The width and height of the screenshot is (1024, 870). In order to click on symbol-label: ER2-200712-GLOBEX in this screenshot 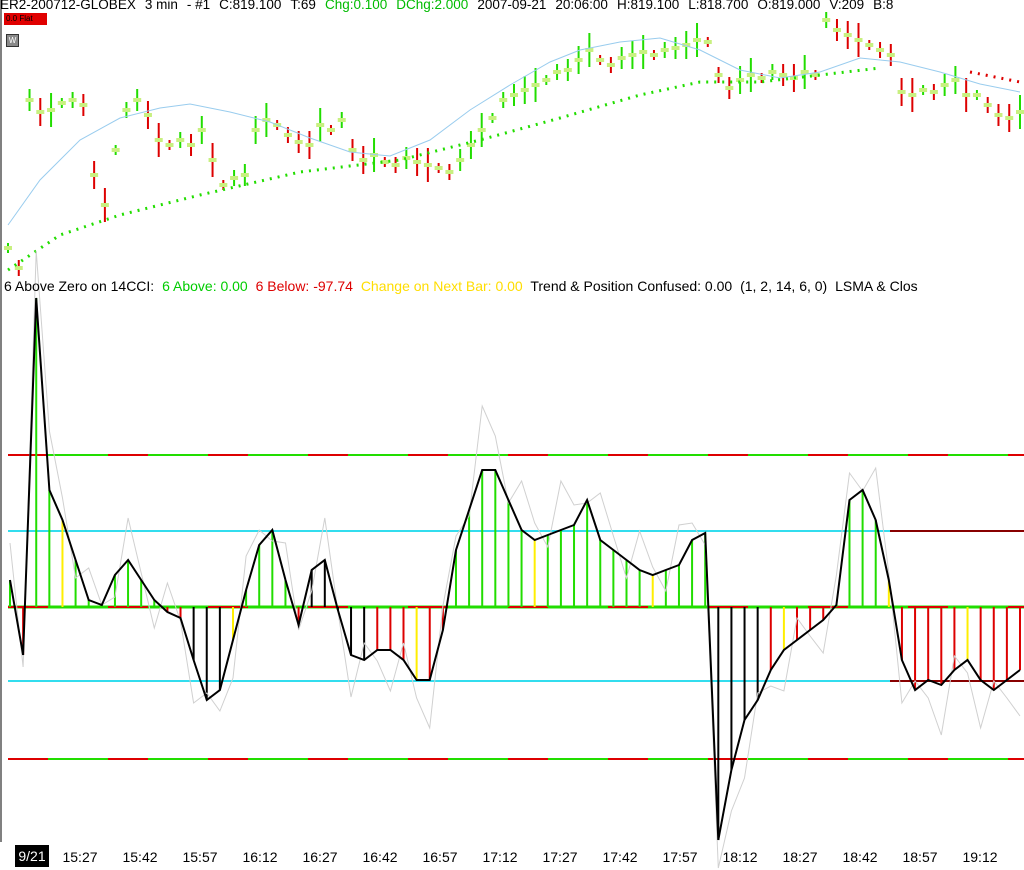, I will do `click(68, 6)`.